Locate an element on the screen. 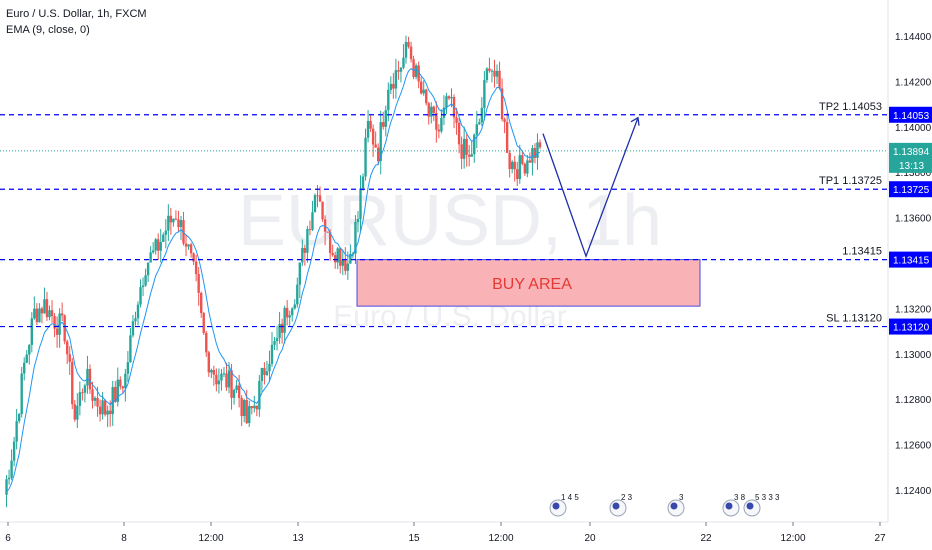  projection-arrow is located at coordinates (590, 188).